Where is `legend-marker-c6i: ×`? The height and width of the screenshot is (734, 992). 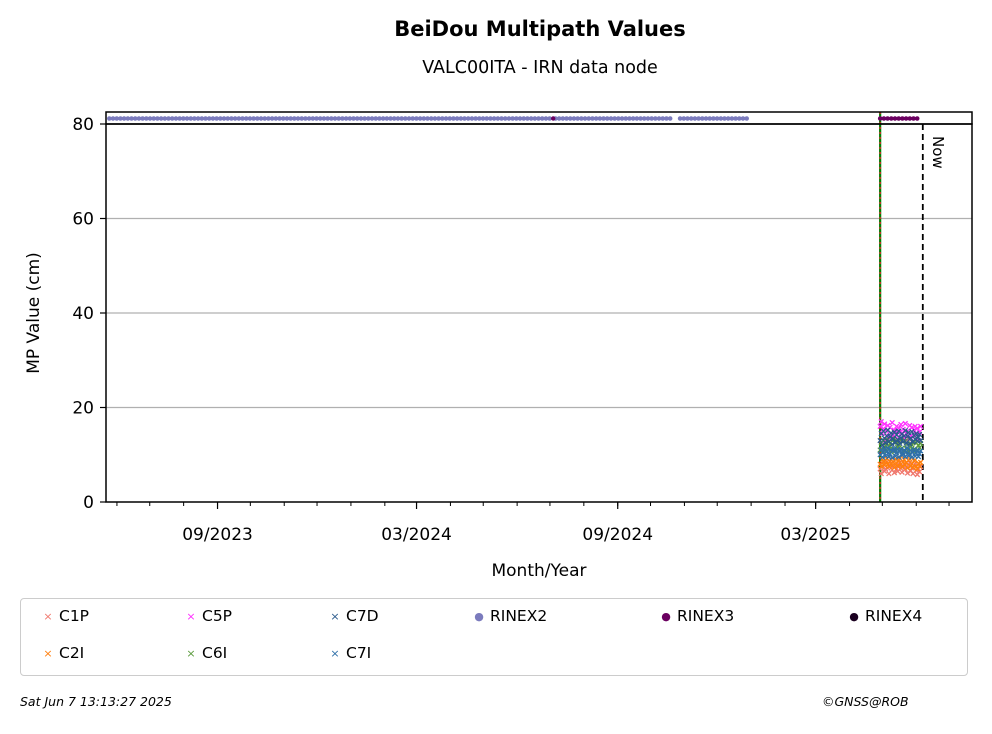 legend-marker-c6i: × is located at coordinates (191, 653).